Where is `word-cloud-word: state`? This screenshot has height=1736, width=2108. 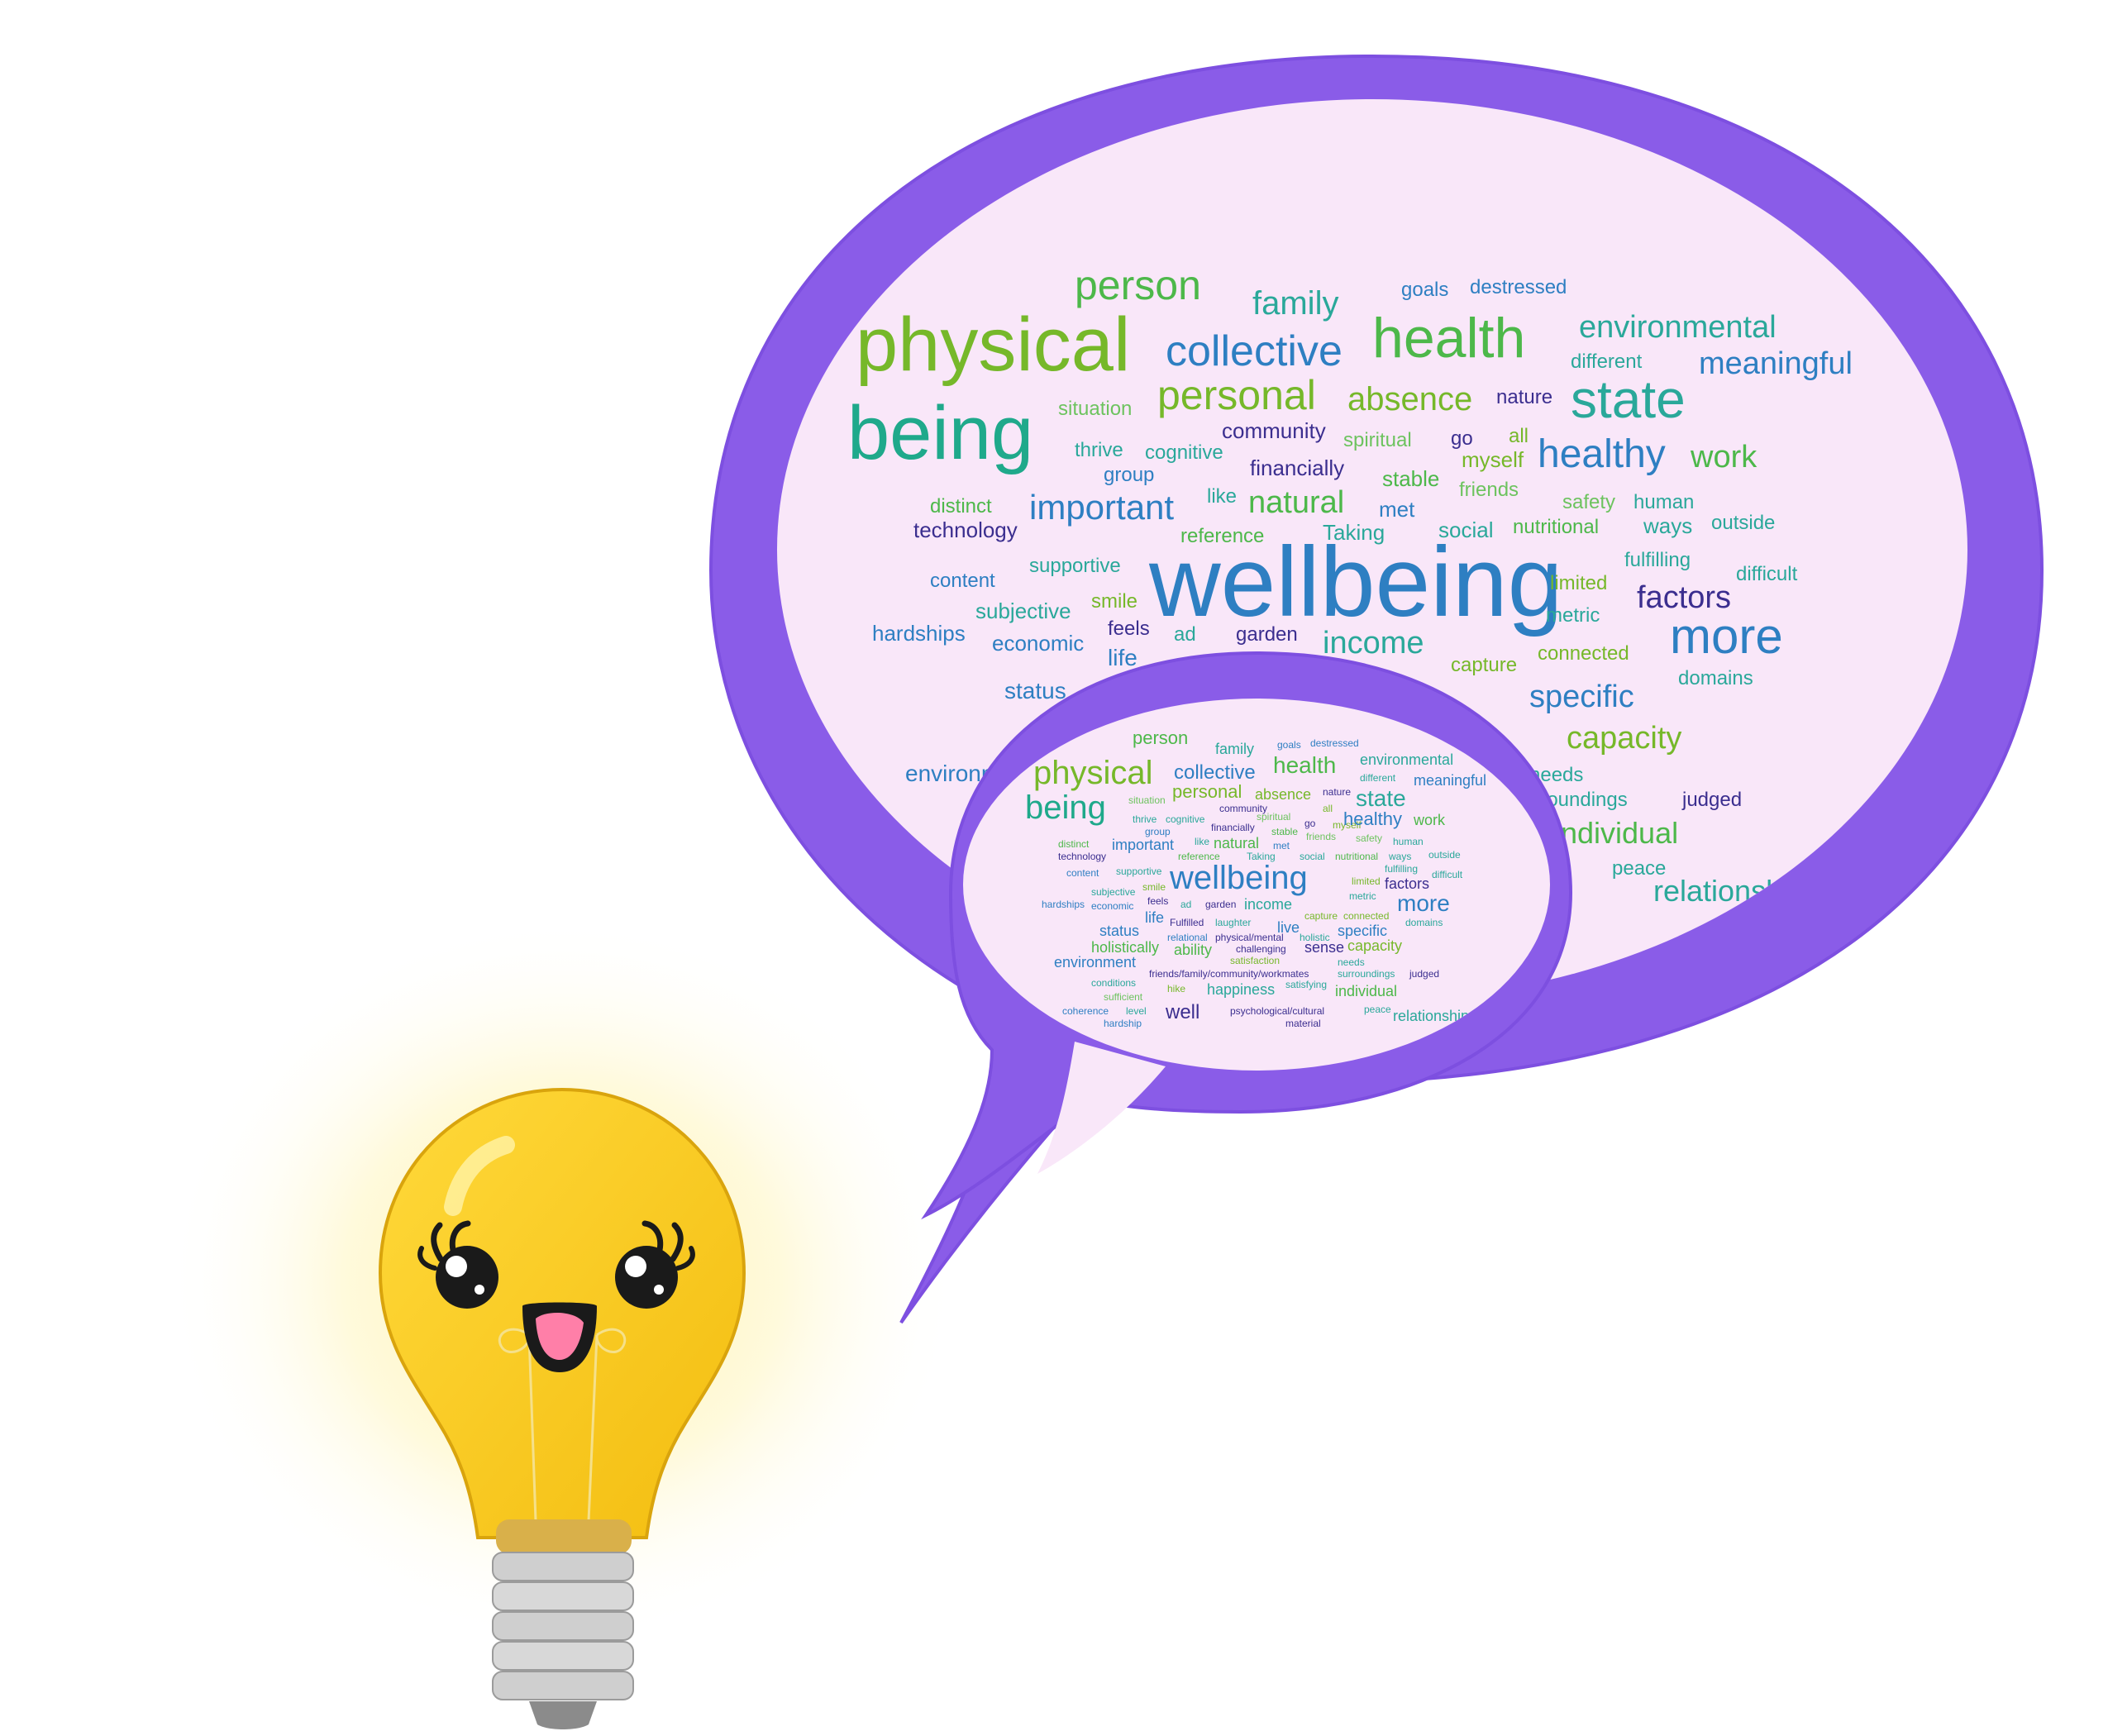 word-cloud-word: state is located at coordinates (1381, 798).